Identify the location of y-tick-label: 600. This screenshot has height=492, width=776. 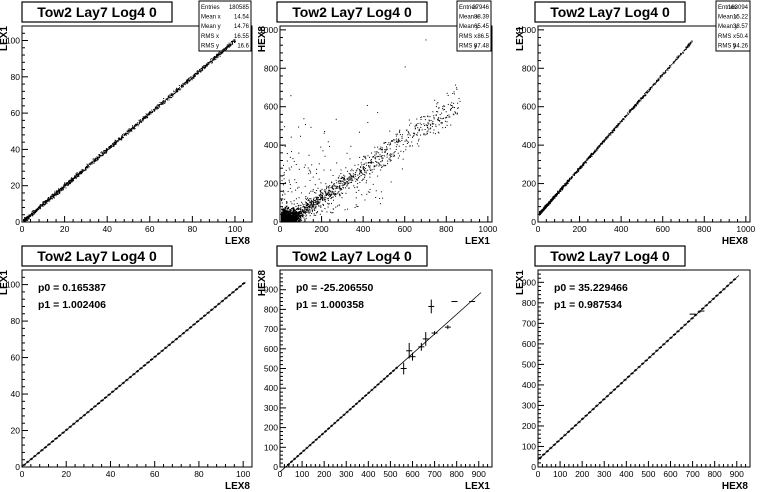
(271, 107).